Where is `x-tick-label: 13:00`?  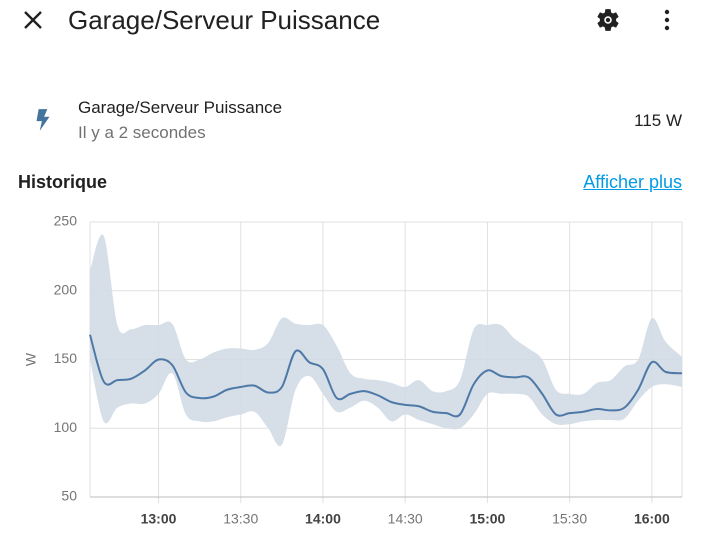
x-tick-label: 13:00 is located at coordinates (159, 519).